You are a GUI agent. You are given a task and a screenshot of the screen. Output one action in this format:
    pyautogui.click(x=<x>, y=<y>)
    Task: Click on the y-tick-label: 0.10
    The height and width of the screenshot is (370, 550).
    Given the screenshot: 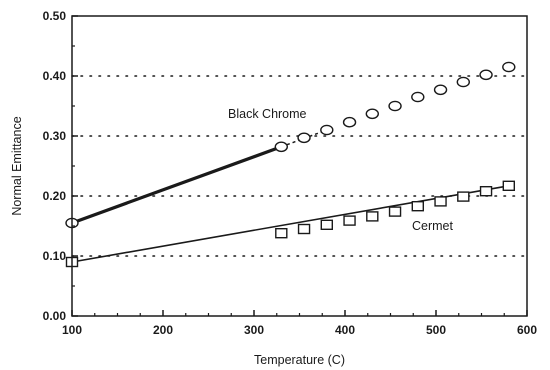 What is the action you would take?
    pyautogui.click(x=55, y=256)
    